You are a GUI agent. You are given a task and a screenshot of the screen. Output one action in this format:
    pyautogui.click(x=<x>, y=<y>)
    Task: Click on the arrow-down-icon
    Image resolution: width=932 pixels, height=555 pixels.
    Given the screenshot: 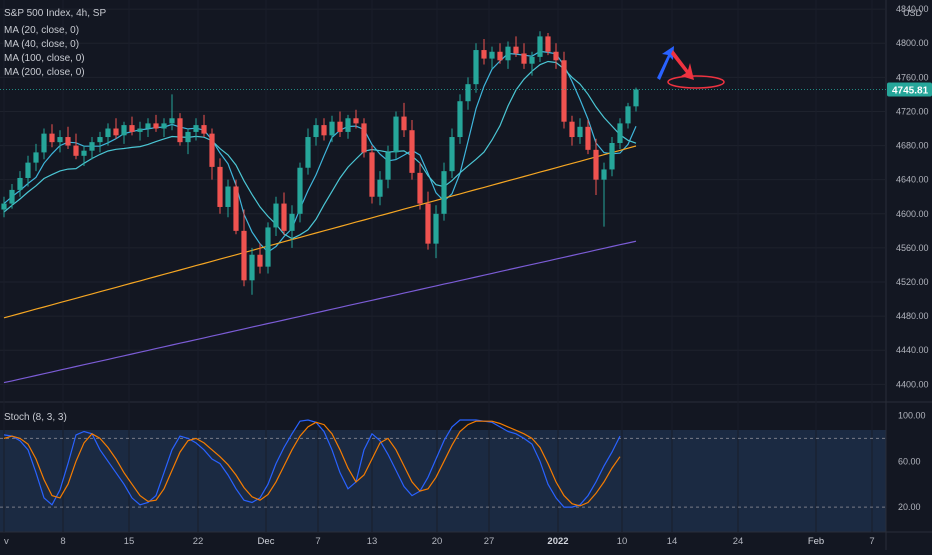 What is the action you would take?
    pyautogui.click(x=682, y=65)
    